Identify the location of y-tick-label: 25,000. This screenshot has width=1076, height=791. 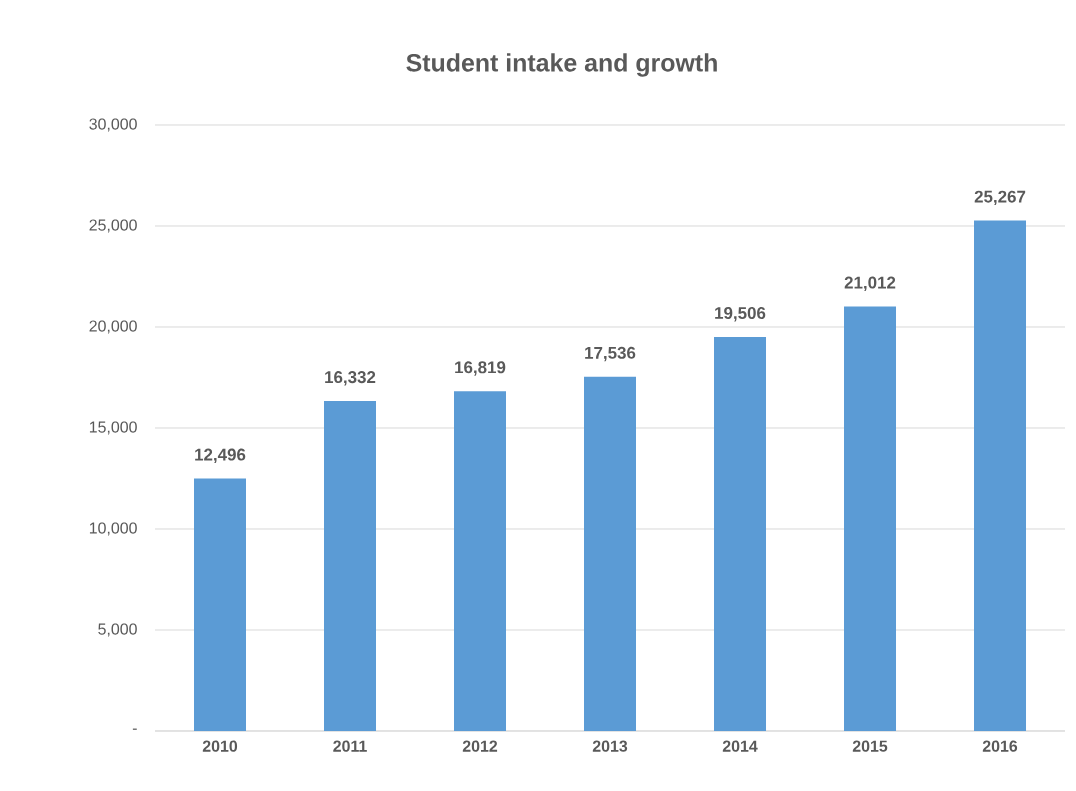
(113, 226).